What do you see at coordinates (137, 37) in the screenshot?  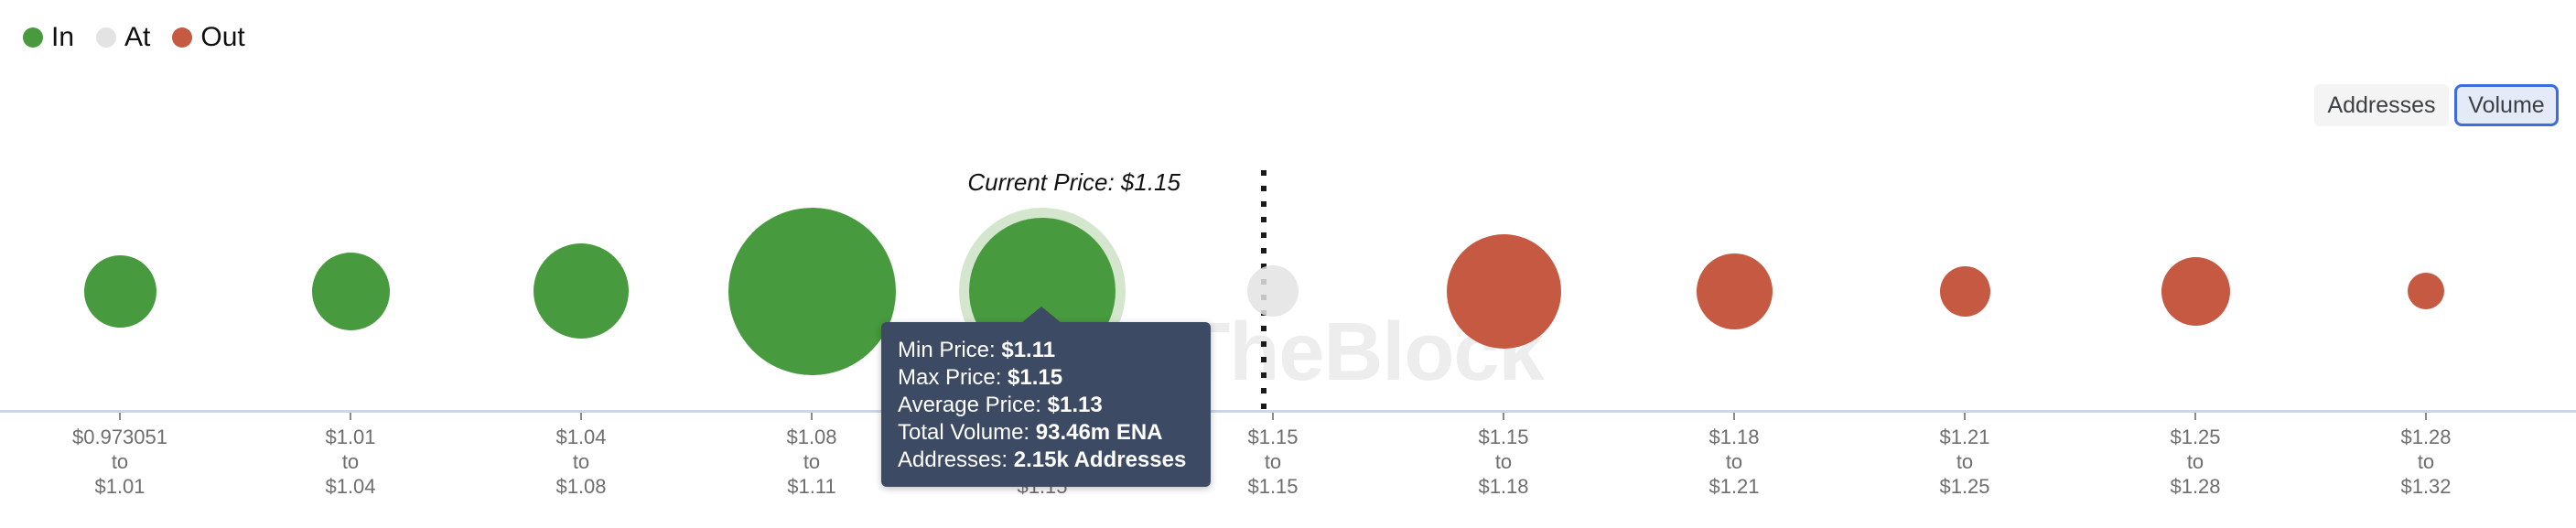 I see `legend-at-label: At` at bounding box center [137, 37].